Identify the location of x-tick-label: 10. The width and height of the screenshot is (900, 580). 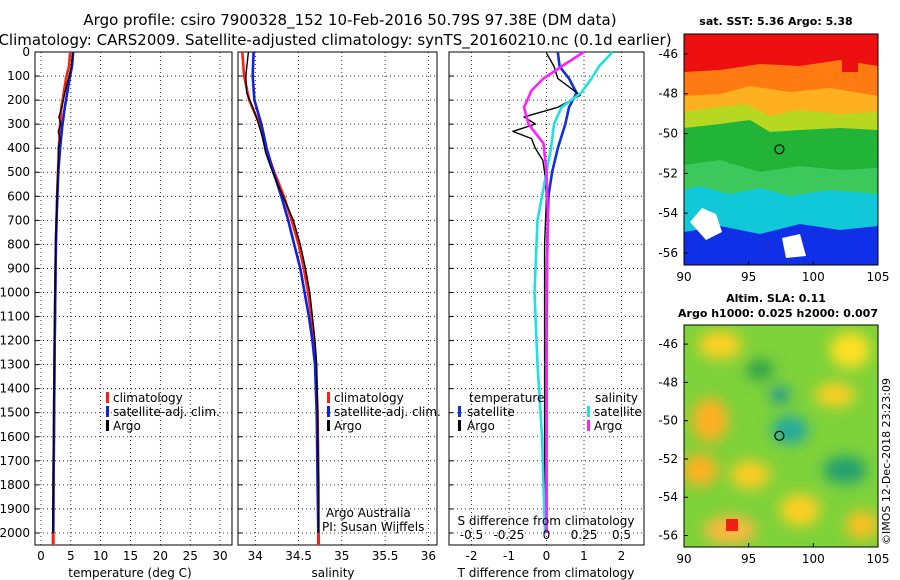
(100, 556).